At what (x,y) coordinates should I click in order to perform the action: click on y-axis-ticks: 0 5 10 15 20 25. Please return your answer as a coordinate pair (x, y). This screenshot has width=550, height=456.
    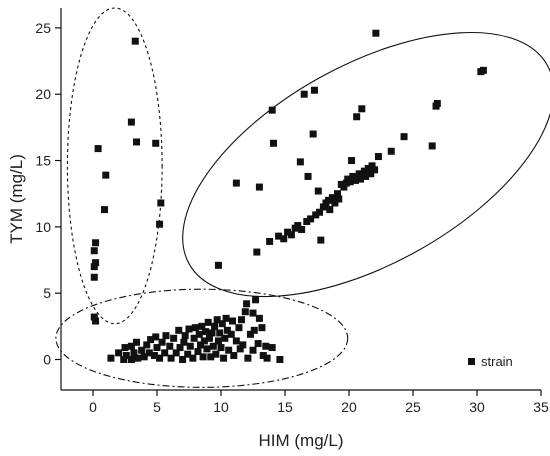
    Looking at the image, I should click on (48, 193).